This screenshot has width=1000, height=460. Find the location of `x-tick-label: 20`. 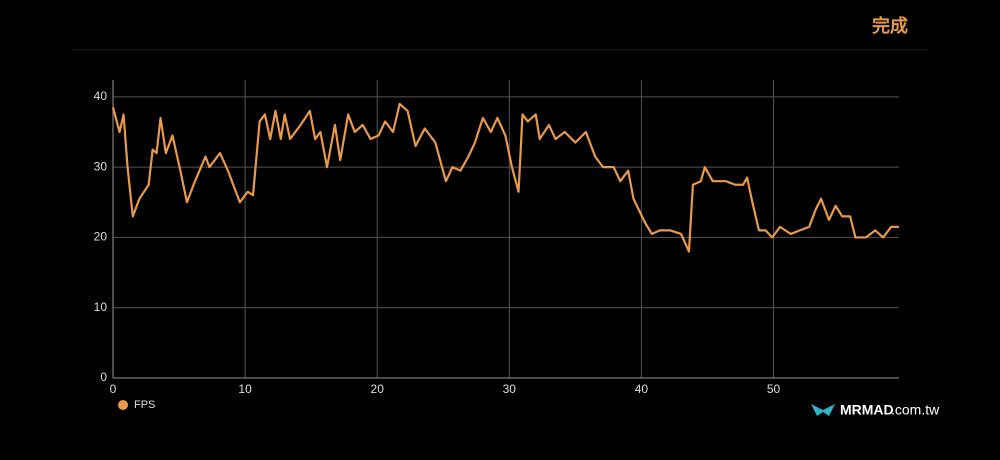

x-tick-label: 20 is located at coordinates (378, 389).